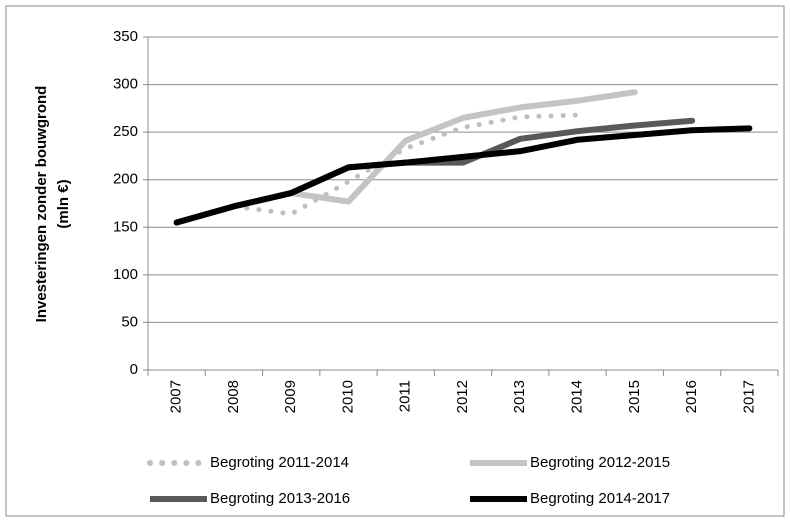 Image resolution: width=790 pixels, height=522 pixels. I want to click on x-tick-label: 2009, so click(290, 396).